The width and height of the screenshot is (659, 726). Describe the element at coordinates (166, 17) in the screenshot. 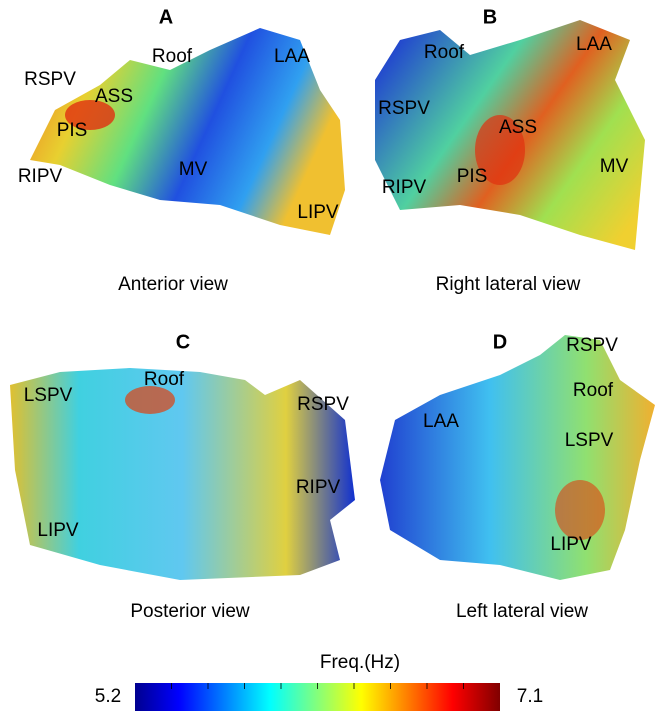

I see `panel-letter: A` at that location.